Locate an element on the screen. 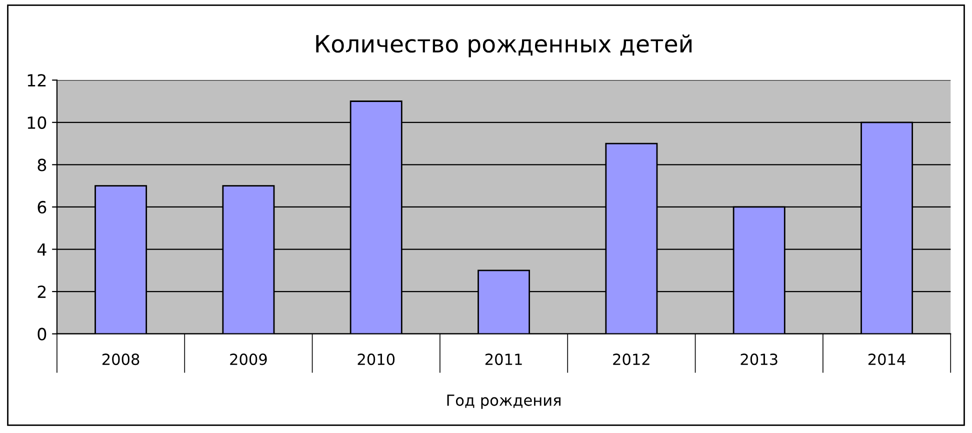  y-tick-label: 0 is located at coordinates (42, 334).